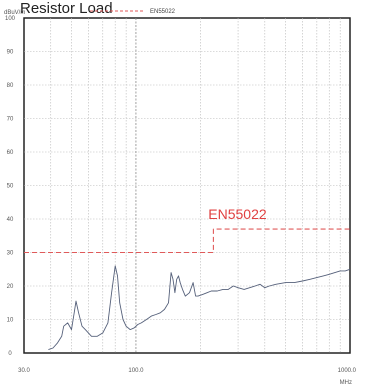 The height and width of the screenshot is (388, 367). I want to click on annotations: EN55022, so click(237, 214).